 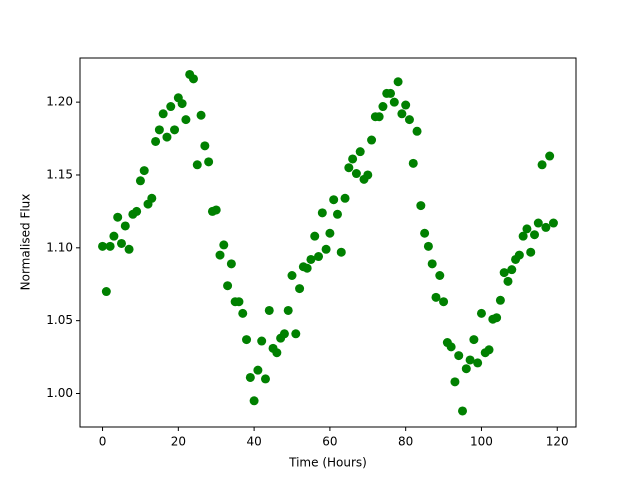 What do you see at coordinates (59, 174) in the screenshot?
I see `y-tick-label: 1.15` at bounding box center [59, 174].